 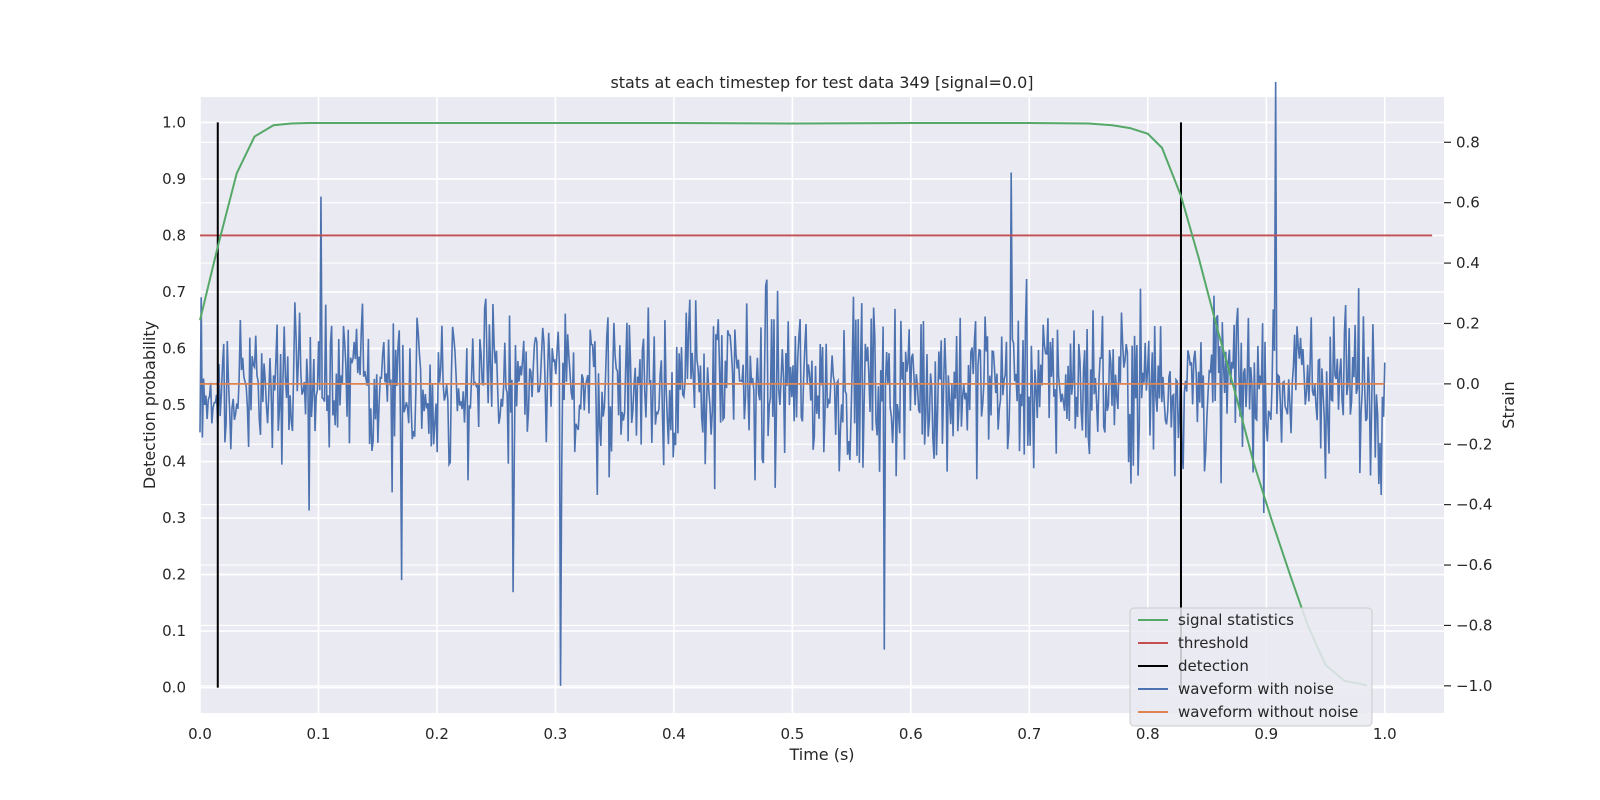 What do you see at coordinates (174, 292) in the screenshot?
I see `left-y-tick-label: 0.7` at bounding box center [174, 292].